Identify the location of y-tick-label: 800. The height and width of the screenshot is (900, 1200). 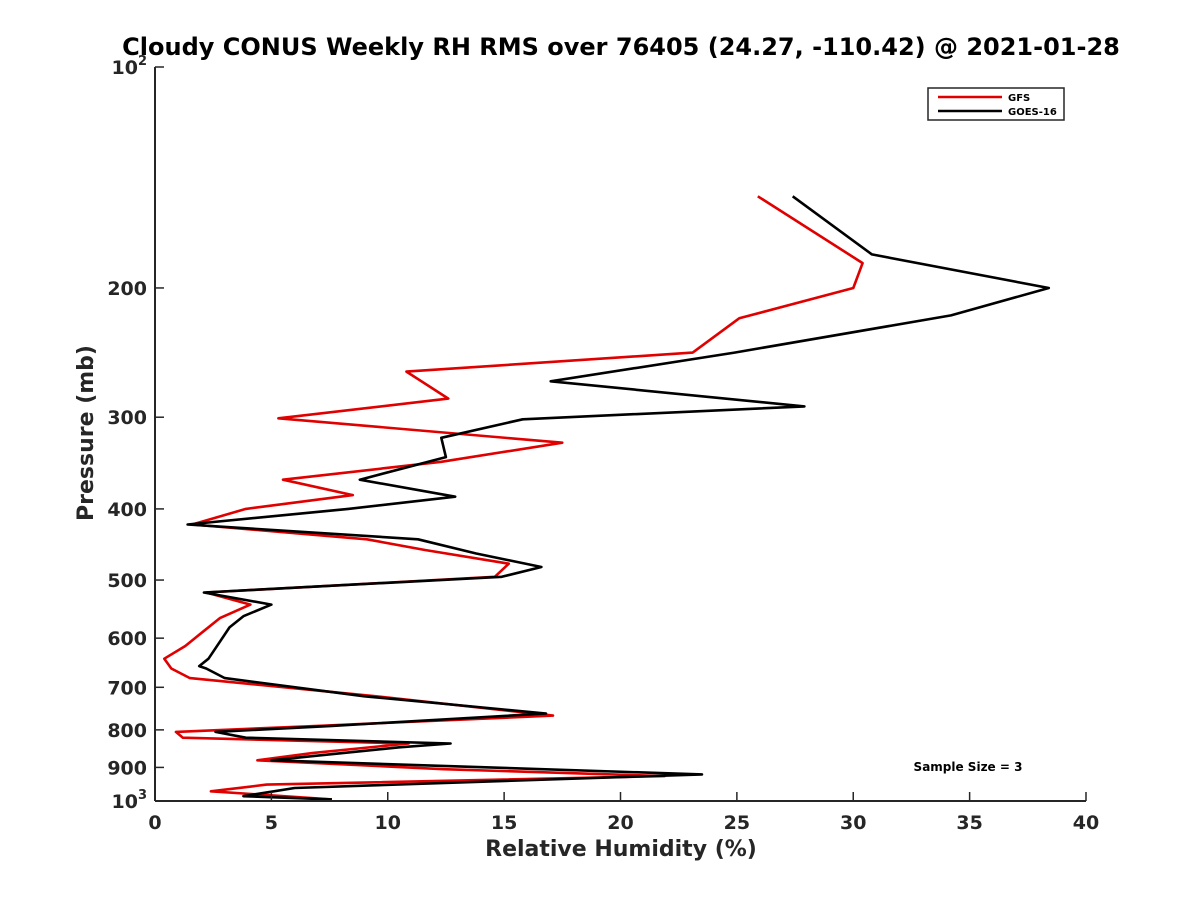
(127, 731).